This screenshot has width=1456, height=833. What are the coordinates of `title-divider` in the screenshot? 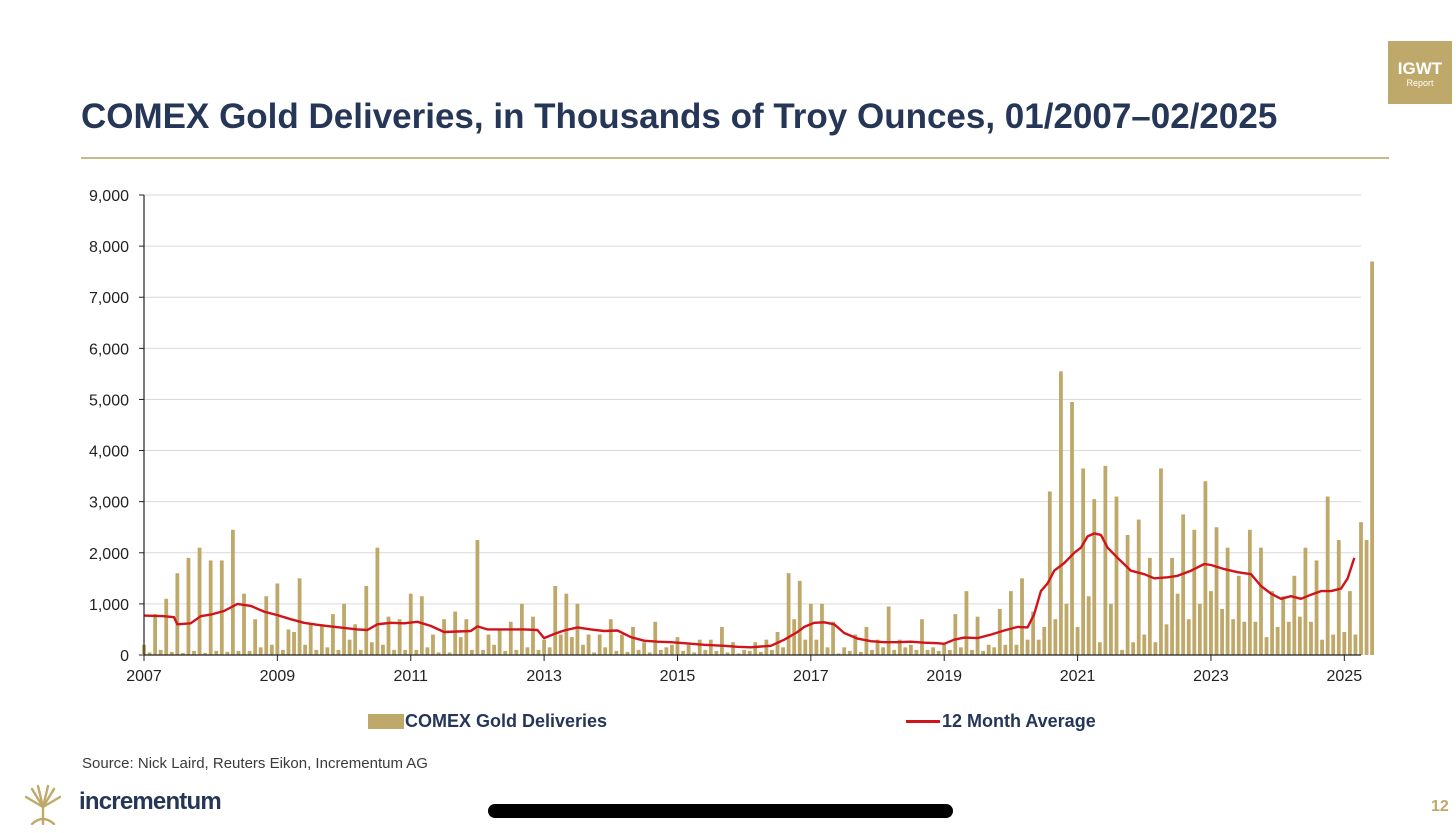 It's located at (735, 158).